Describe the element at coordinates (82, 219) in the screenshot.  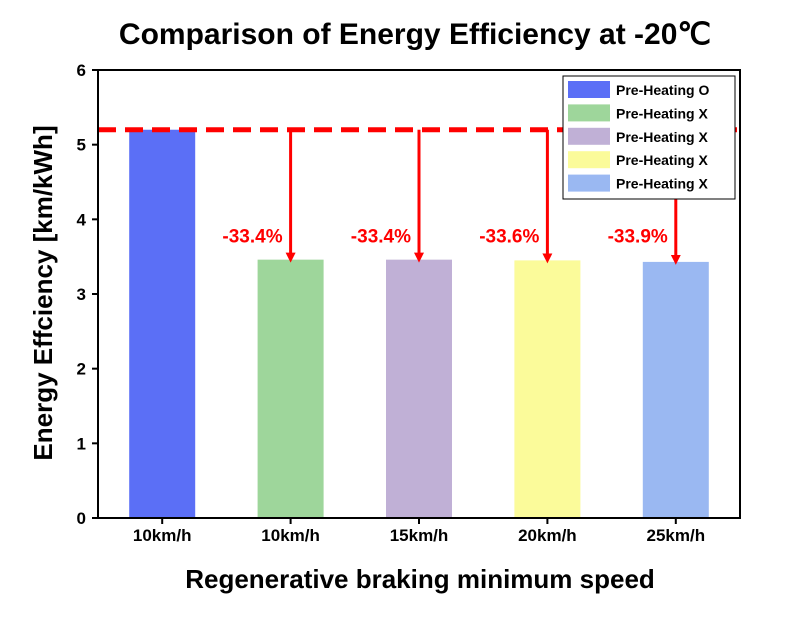
I see `y-tick-label: 4` at that location.